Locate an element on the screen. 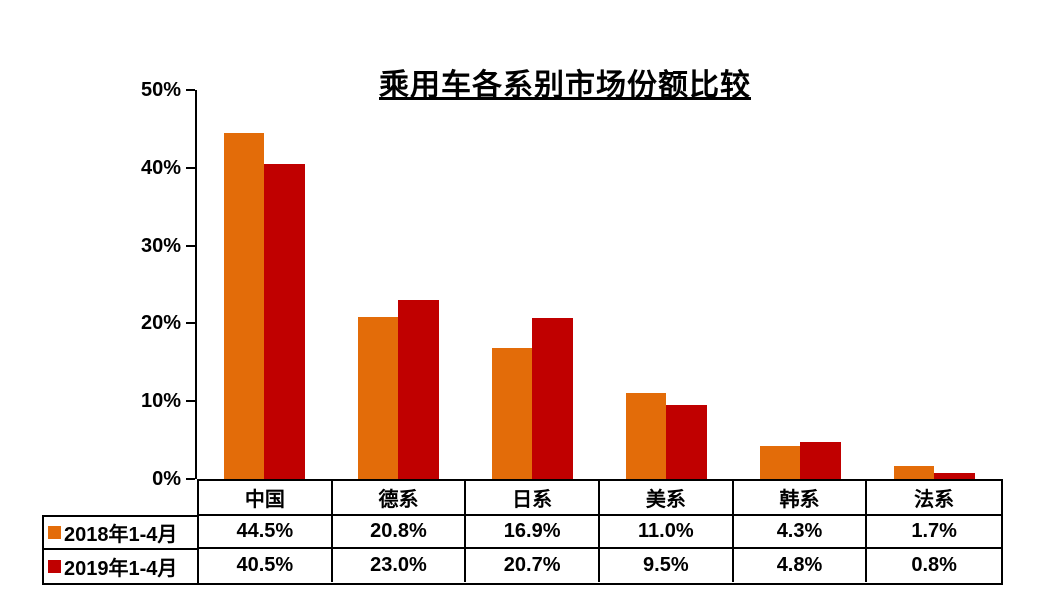  table-cell-2018年1-4月-美系: 11.0% is located at coordinates (667, 532).